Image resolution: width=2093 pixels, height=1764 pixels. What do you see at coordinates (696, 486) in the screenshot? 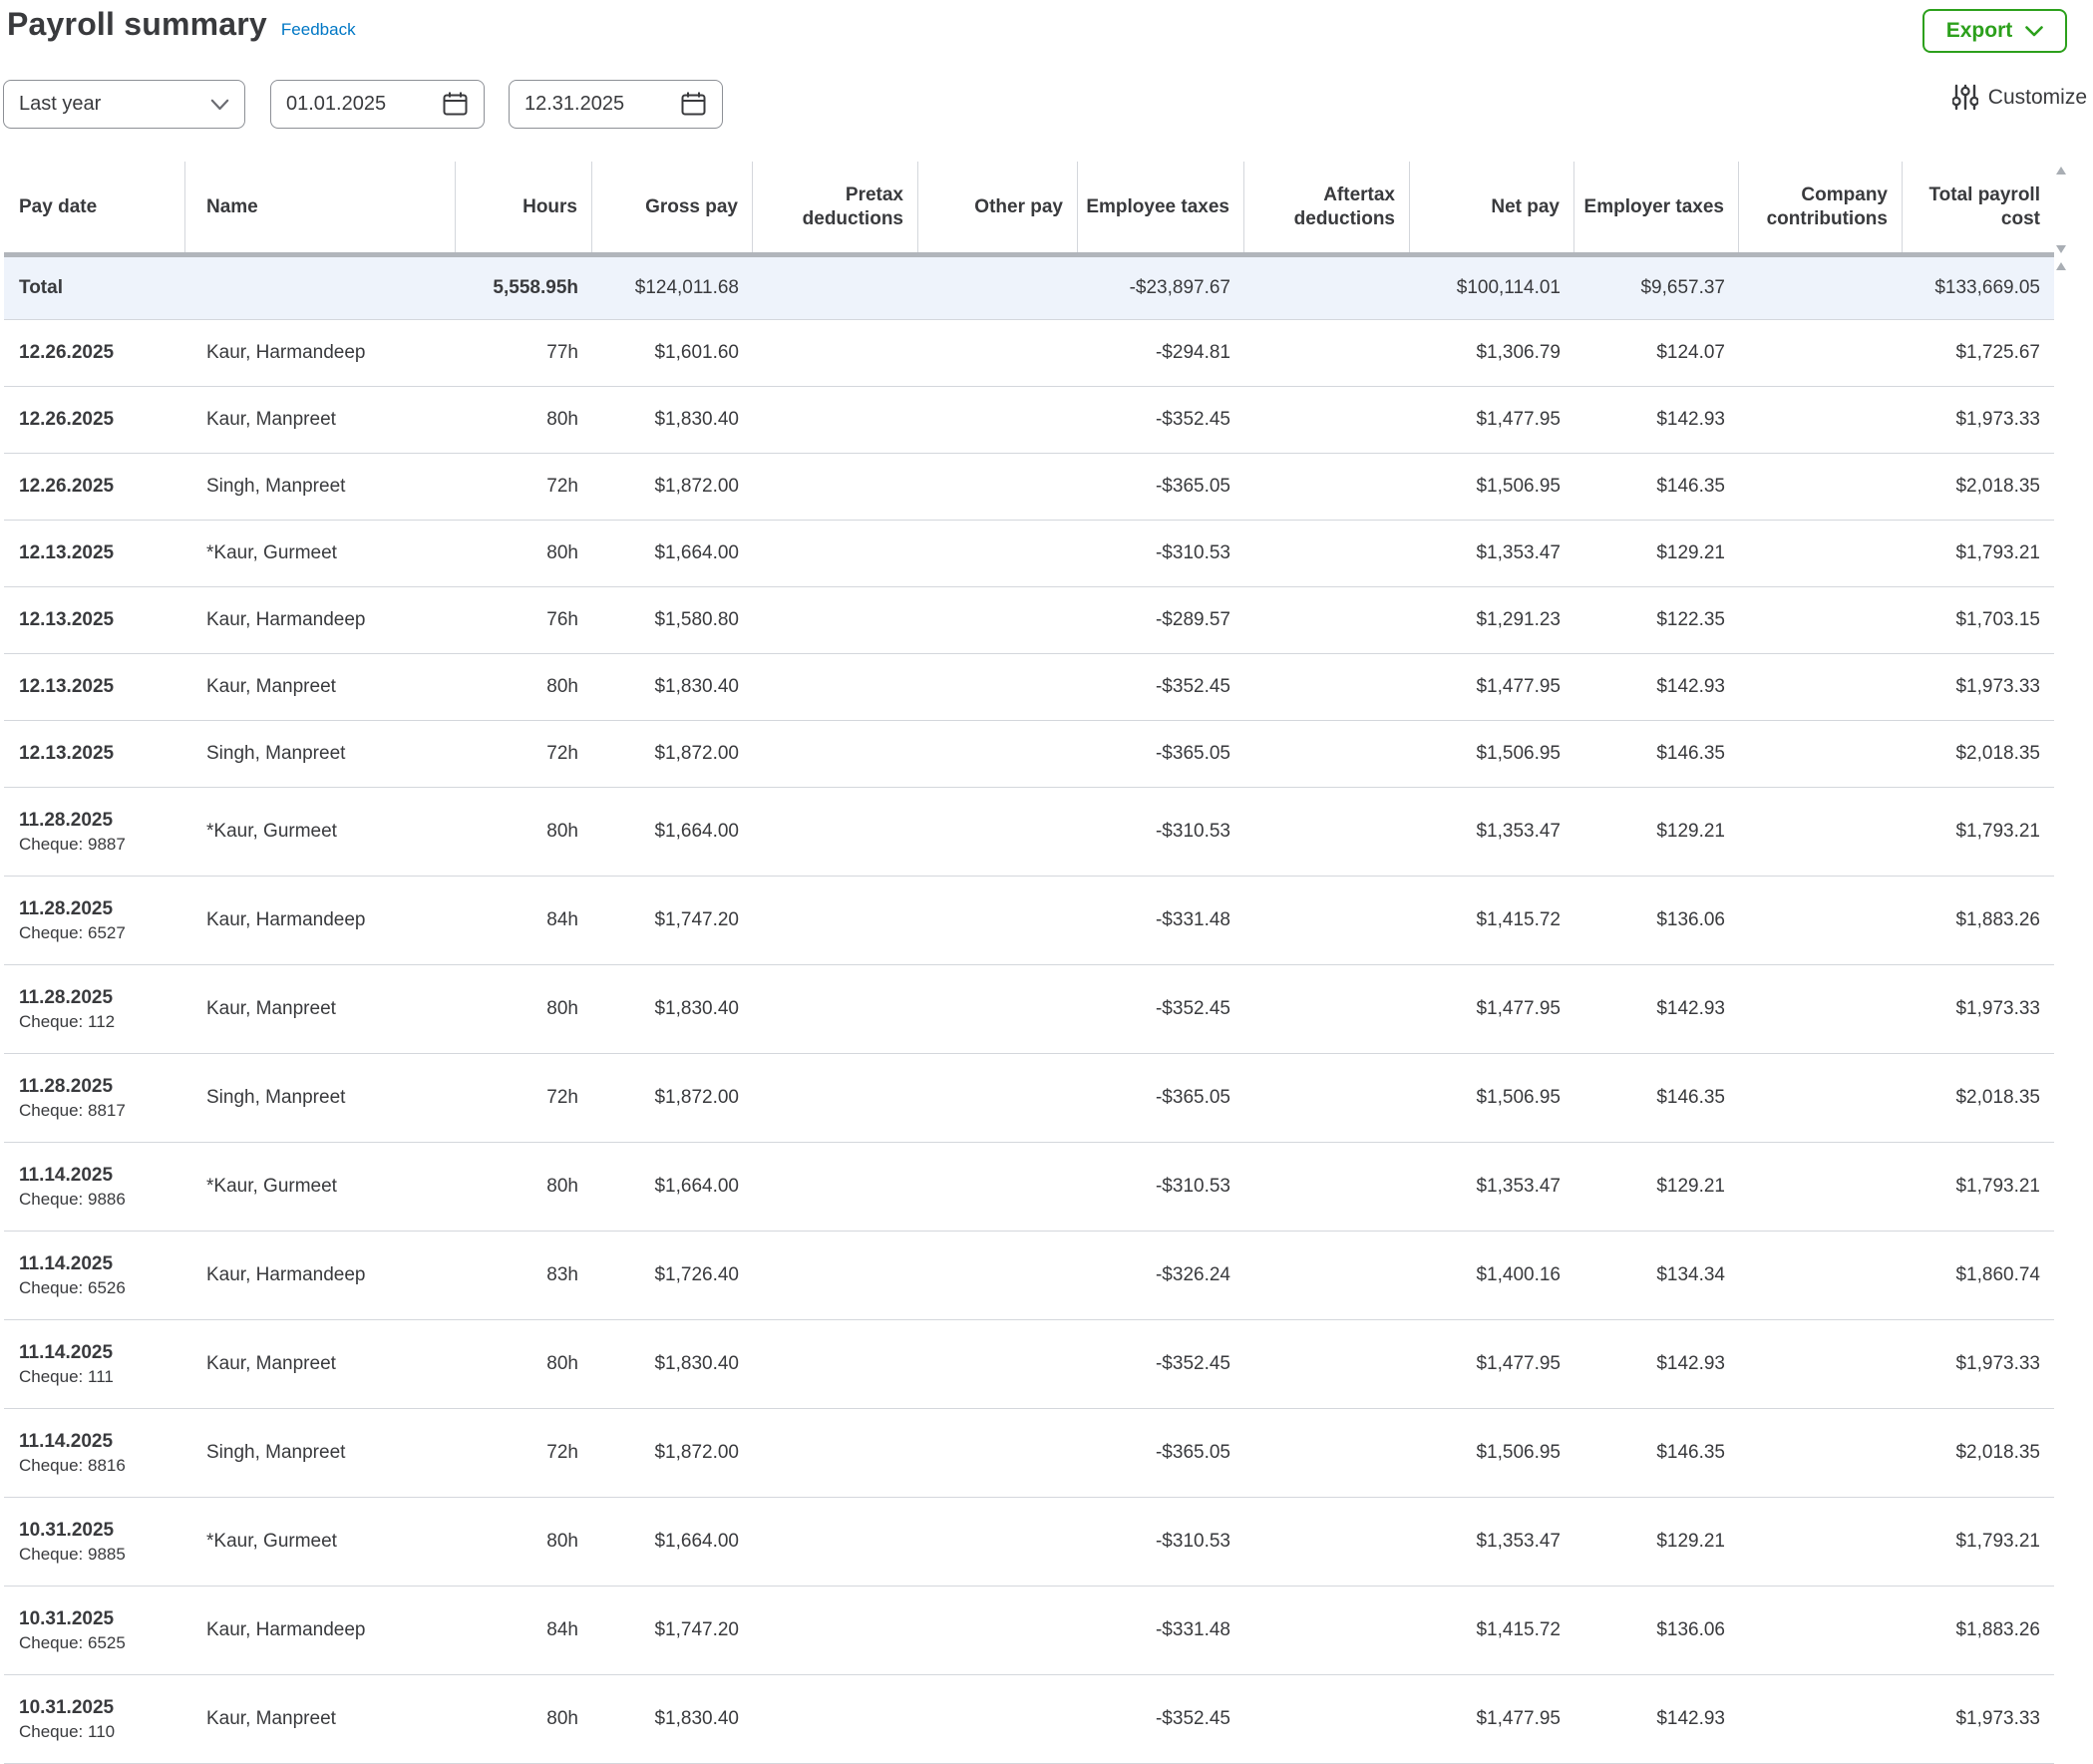
I see `cell-gross_pay: $1,872.00` at bounding box center [696, 486].